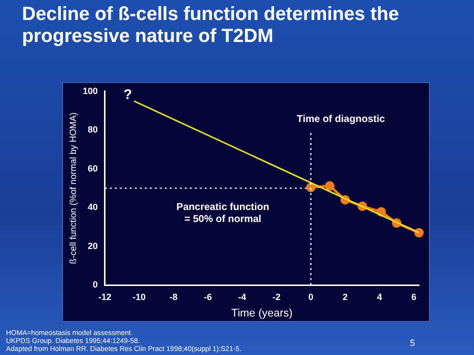 The width and height of the screenshot is (474, 355). Describe the element at coordinates (93, 207) in the screenshot. I see `y-tick-label: 40` at that location.